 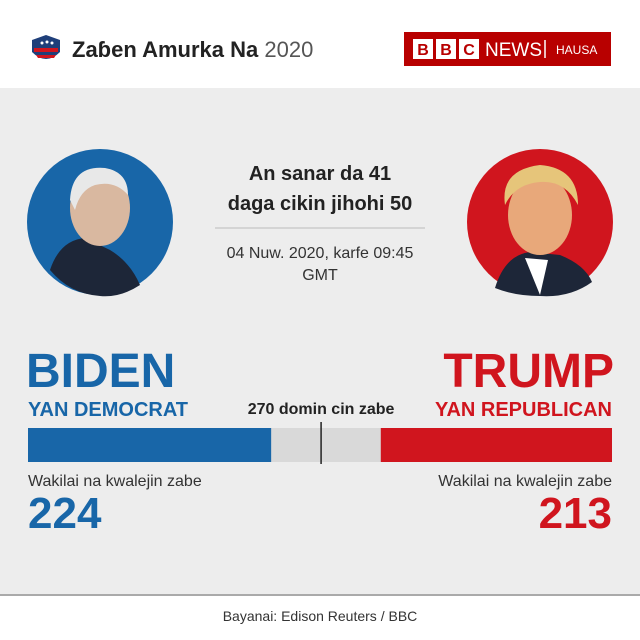 I want to click on bbc-logo: B B C NEWS HAUSA, so click(x=507, y=49).